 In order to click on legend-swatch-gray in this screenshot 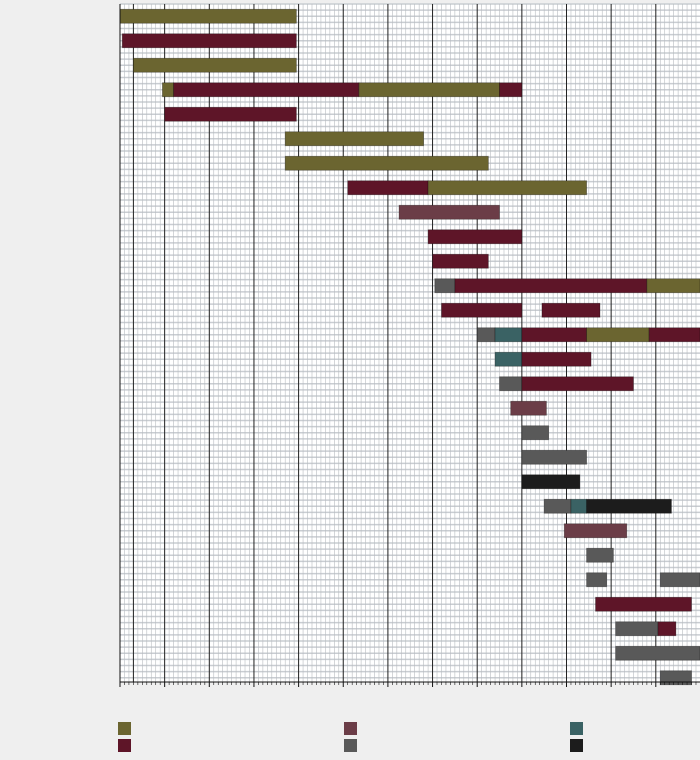, I will do `click(350, 745)`.